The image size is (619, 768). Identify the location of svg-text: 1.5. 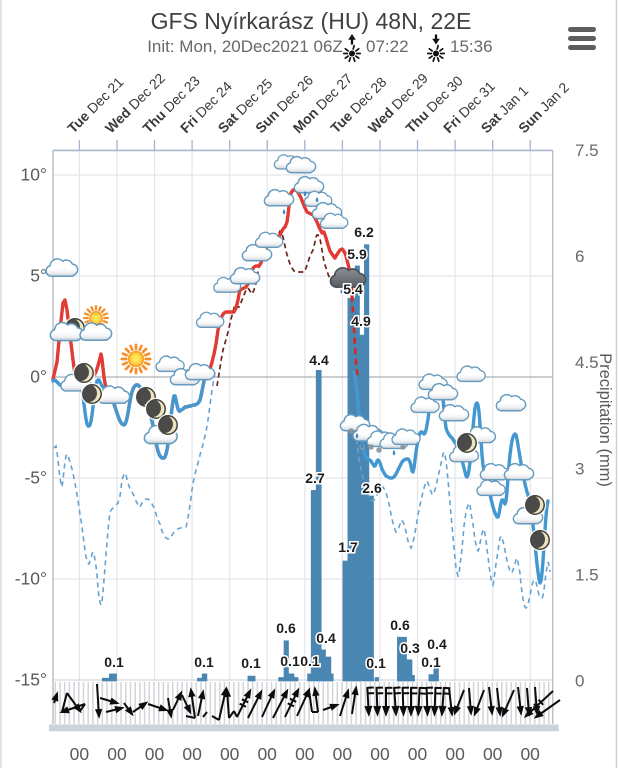
(587, 574).